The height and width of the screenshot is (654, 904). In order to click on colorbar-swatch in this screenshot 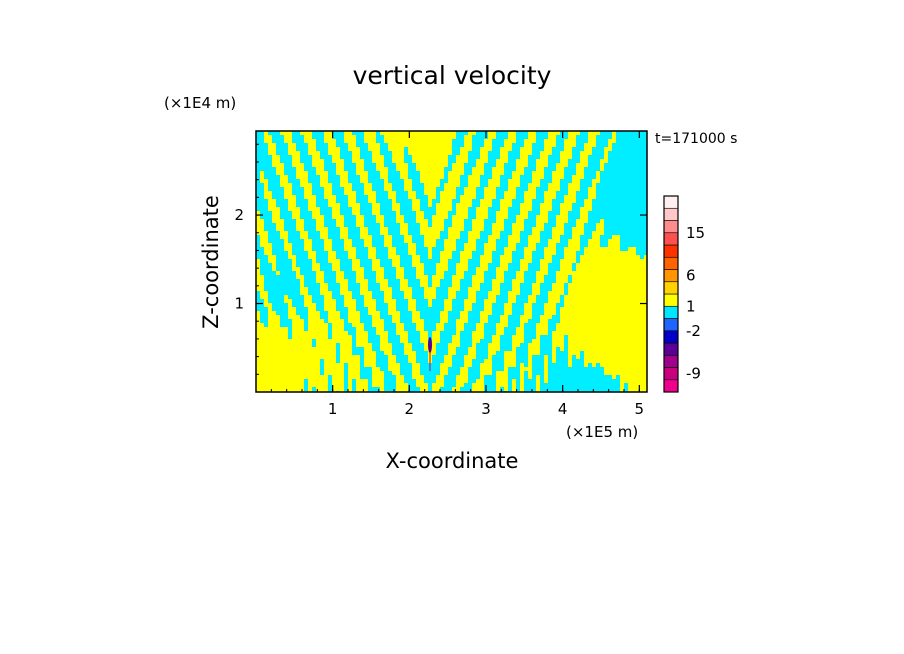, I will do `click(671, 214)`.